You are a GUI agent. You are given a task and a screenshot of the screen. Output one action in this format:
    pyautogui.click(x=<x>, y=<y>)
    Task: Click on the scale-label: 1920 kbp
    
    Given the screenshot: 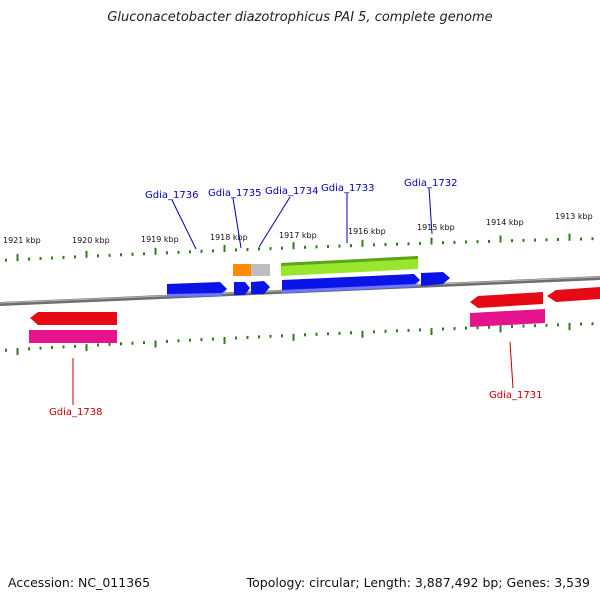 What is the action you would take?
    pyautogui.click(x=91, y=240)
    